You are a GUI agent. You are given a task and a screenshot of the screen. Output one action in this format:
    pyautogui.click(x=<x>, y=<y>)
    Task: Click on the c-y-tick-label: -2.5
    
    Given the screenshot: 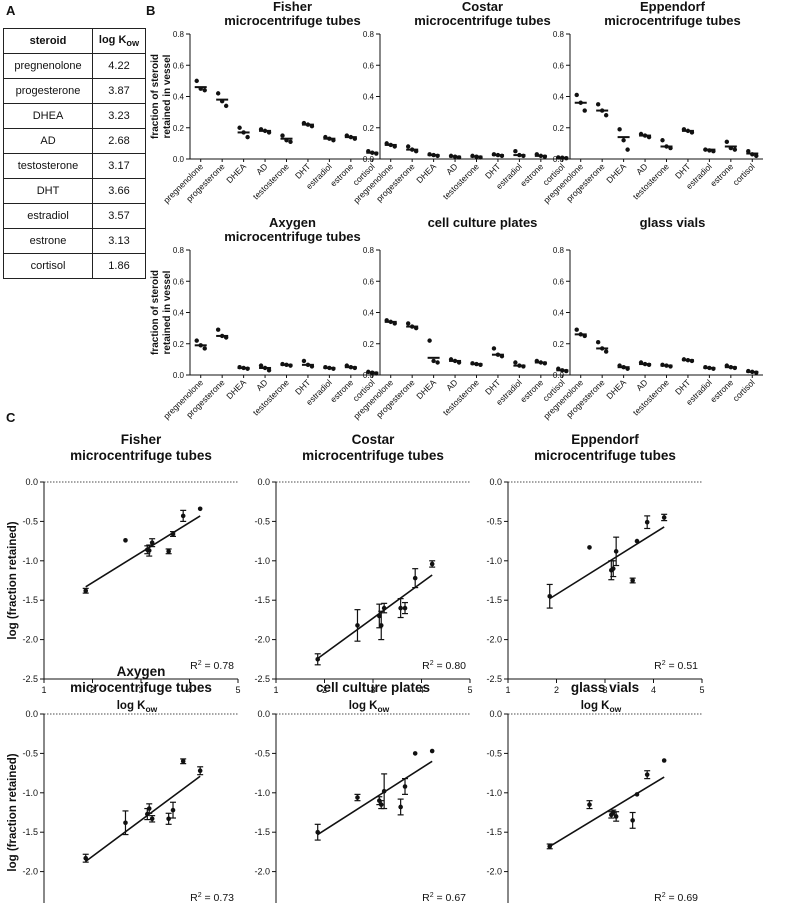 What is the action you would take?
    pyautogui.click(x=262, y=679)
    